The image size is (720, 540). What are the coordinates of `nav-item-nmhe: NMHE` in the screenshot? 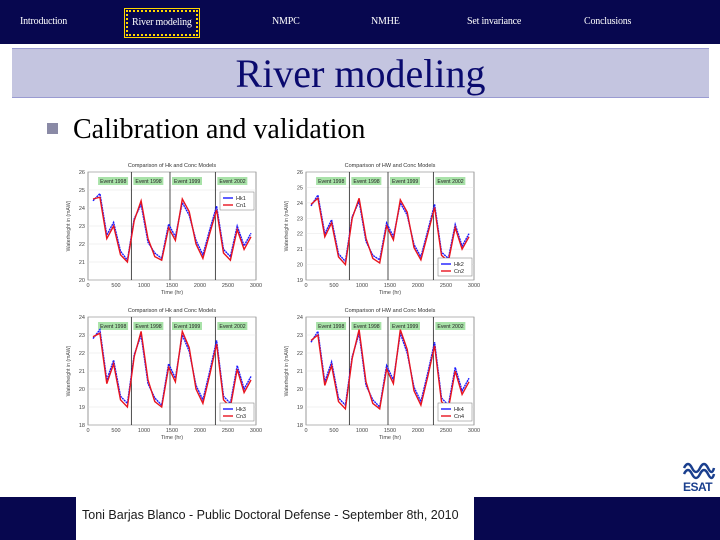 It's located at (385, 21).